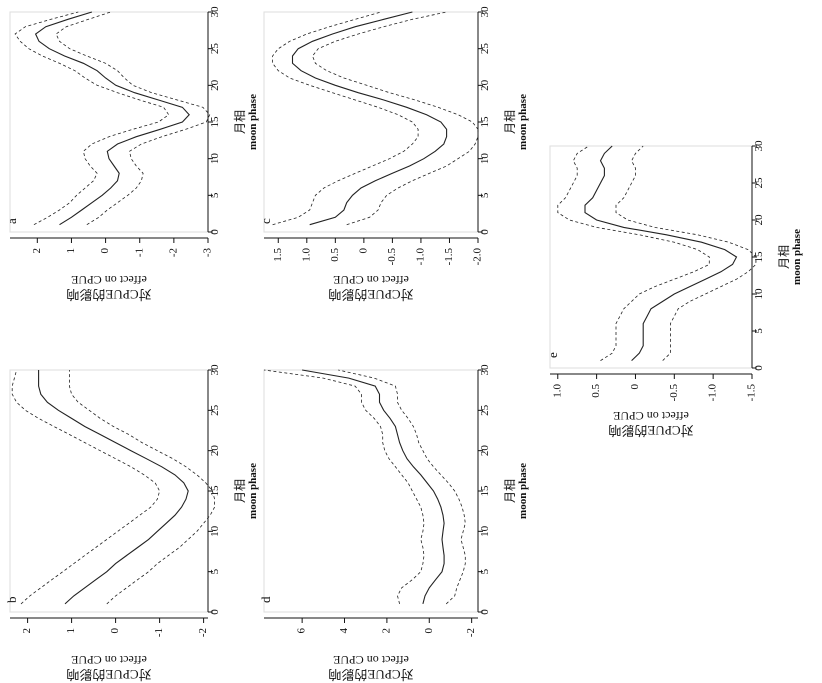 Image resolution: width=822 pixels, height=683 pixels. What do you see at coordinates (278, 255) in the screenshot?
I see `y-tick-label: 1.5` at bounding box center [278, 255].